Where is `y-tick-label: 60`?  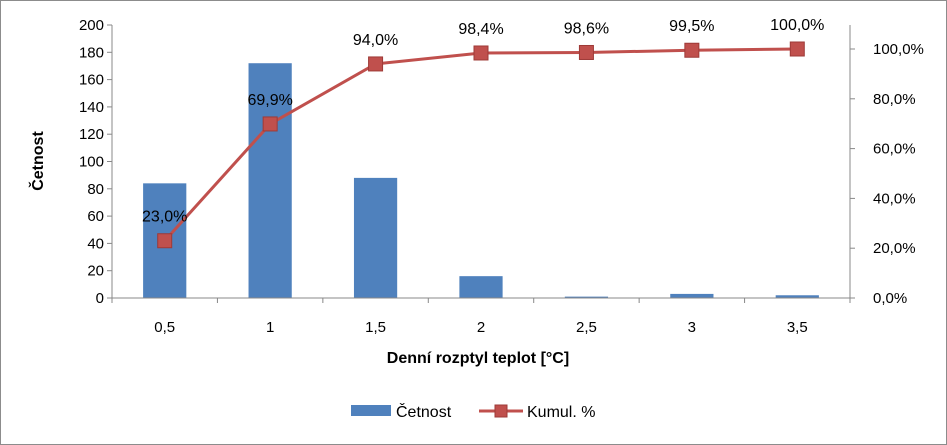 y-tick-label: 60 is located at coordinates (95, 216).